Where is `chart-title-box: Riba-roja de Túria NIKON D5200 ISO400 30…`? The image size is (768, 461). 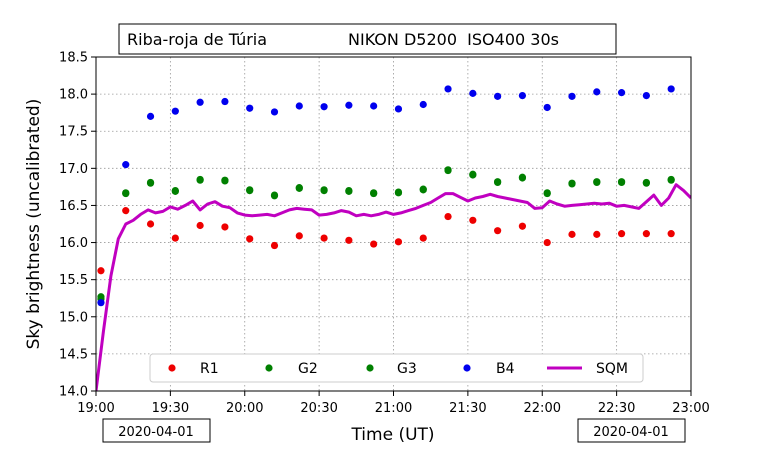 chart-title-box: Riba-roja de Túria NIKON D5200 ISO400 30… is located at coordinates (367, 39).